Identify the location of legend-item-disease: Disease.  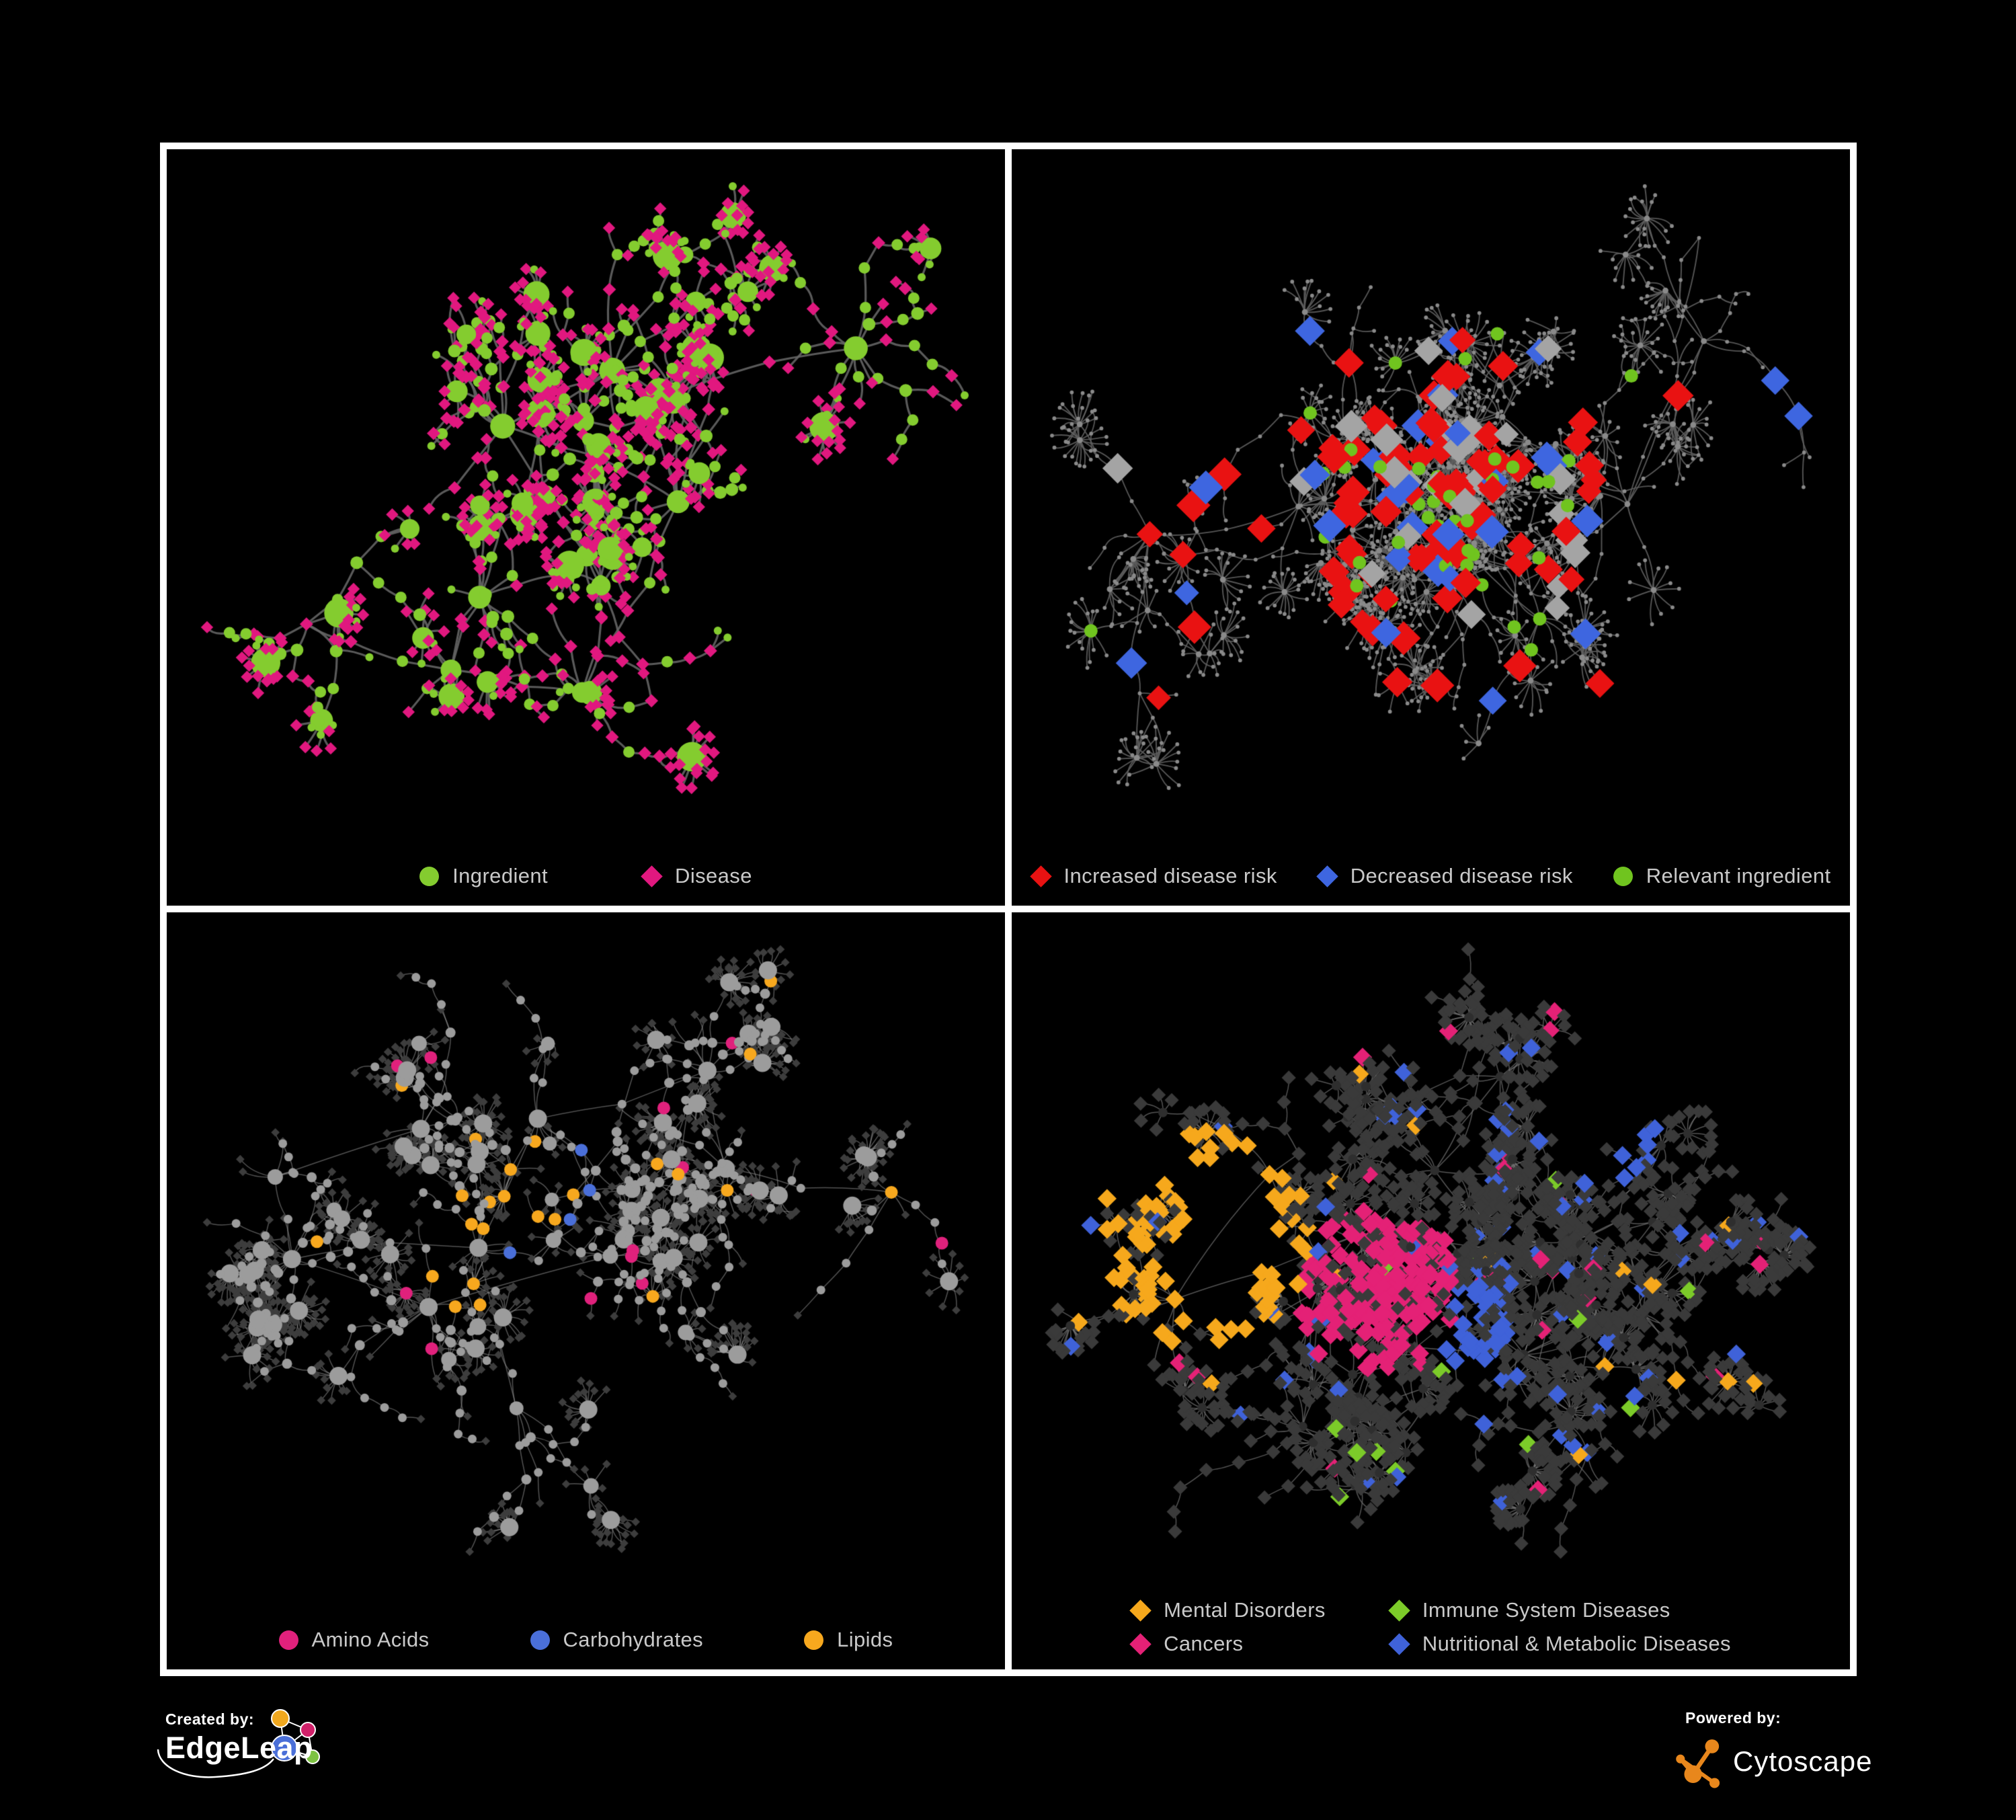
(696, 876).